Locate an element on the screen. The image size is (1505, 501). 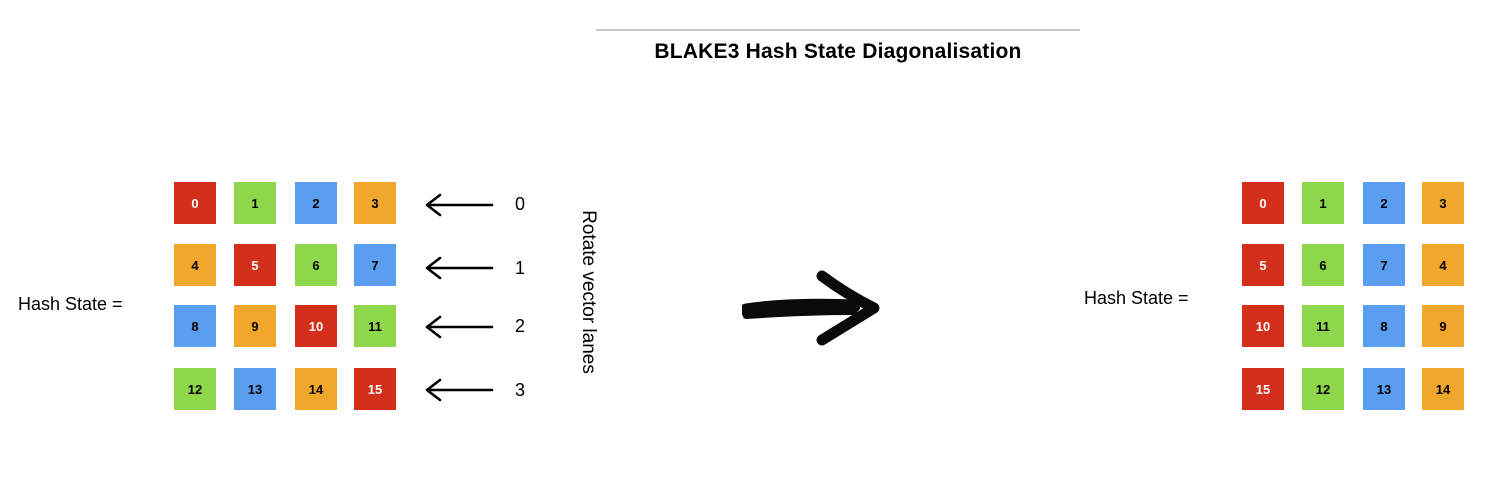
rotation-amount: 0 is located at coordinates (520, 204).